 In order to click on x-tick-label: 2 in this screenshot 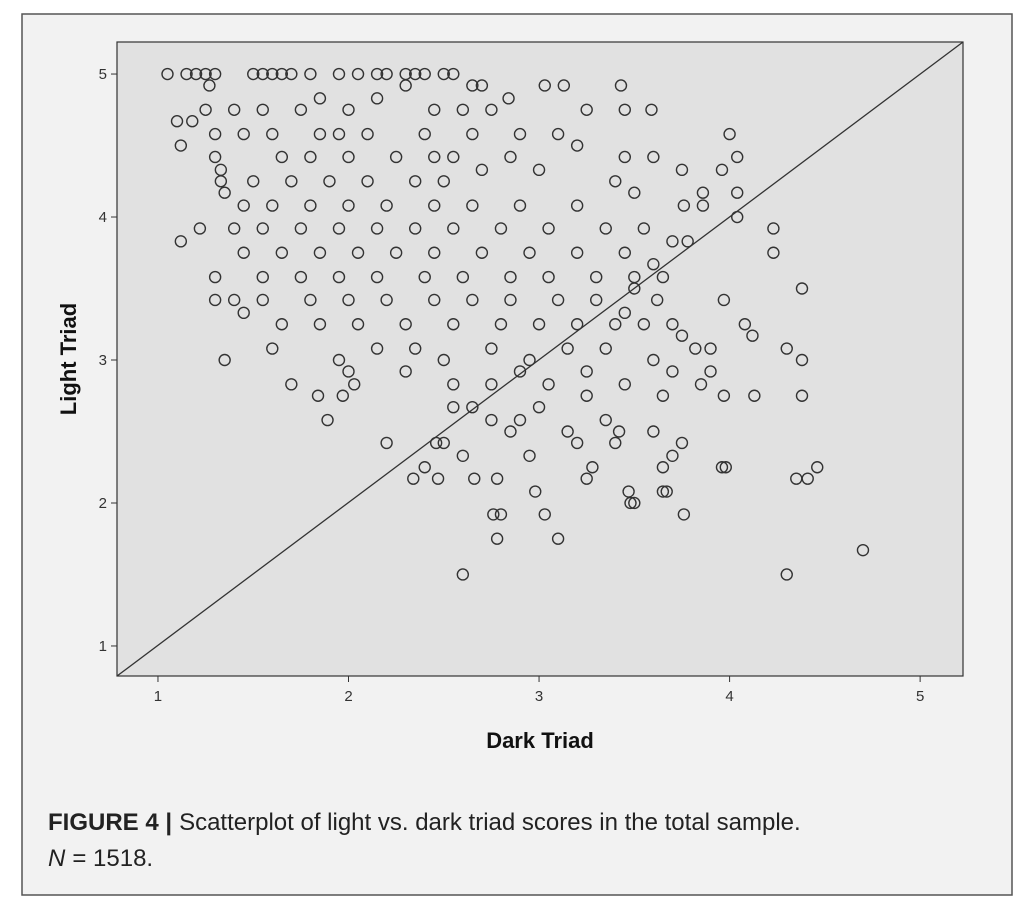, I will do `click(348, 696)`.